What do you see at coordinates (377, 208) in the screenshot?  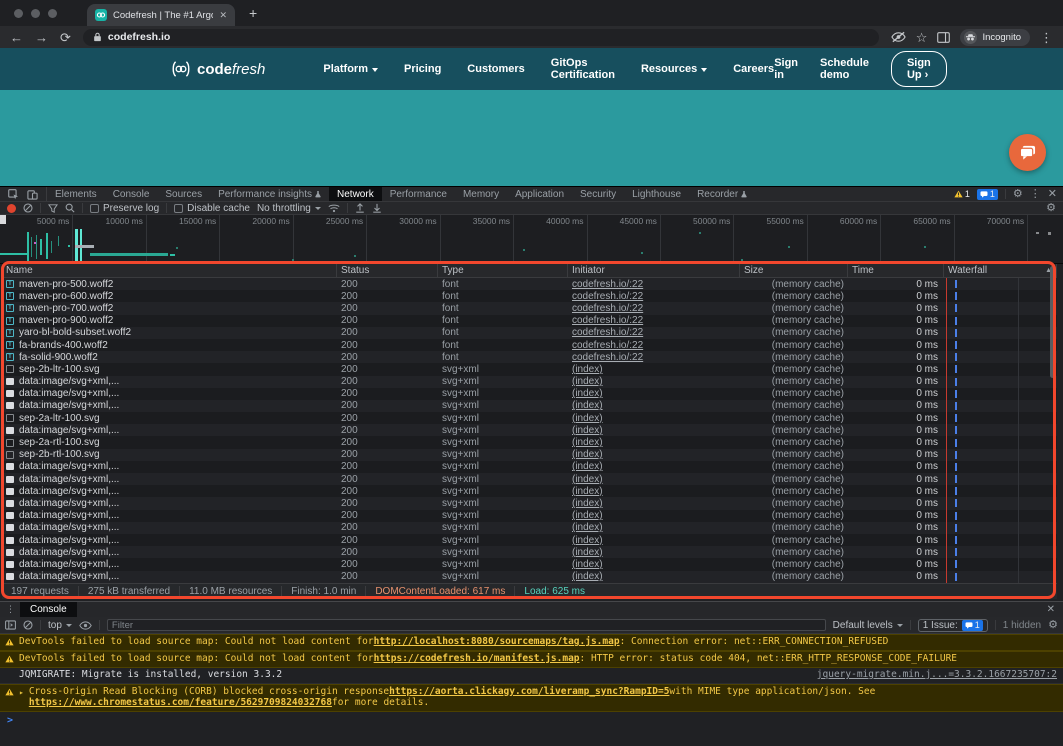 I see `export-har-icon` at bounding box center [377, 208].